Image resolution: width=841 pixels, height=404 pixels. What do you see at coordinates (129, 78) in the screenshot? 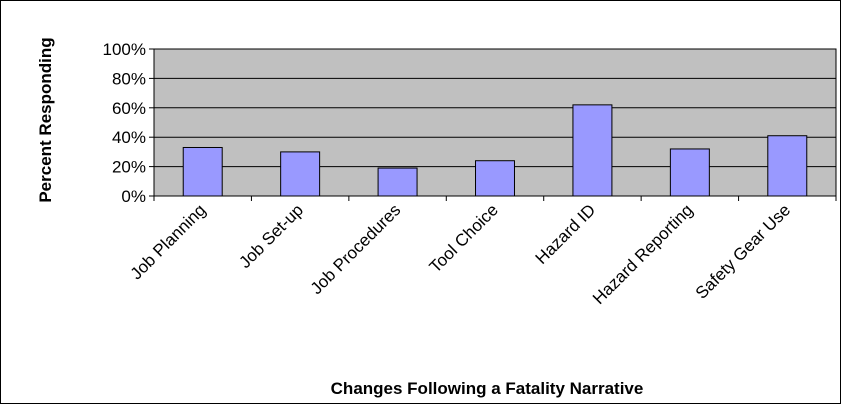
I see `y-tick-label: 80%` at bounding box center [129, 78].